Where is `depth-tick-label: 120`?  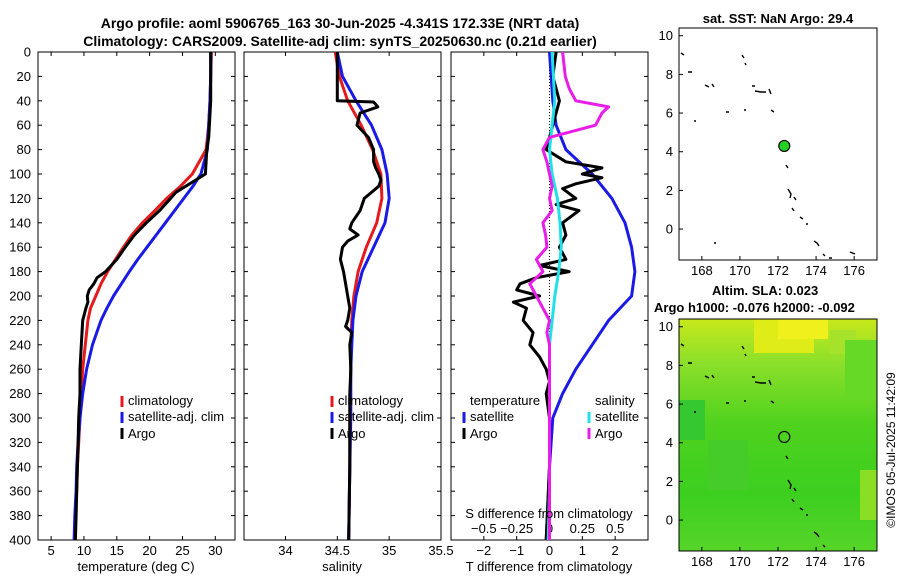
depth-tick-label: 120 is located at coordinates (20, 198).